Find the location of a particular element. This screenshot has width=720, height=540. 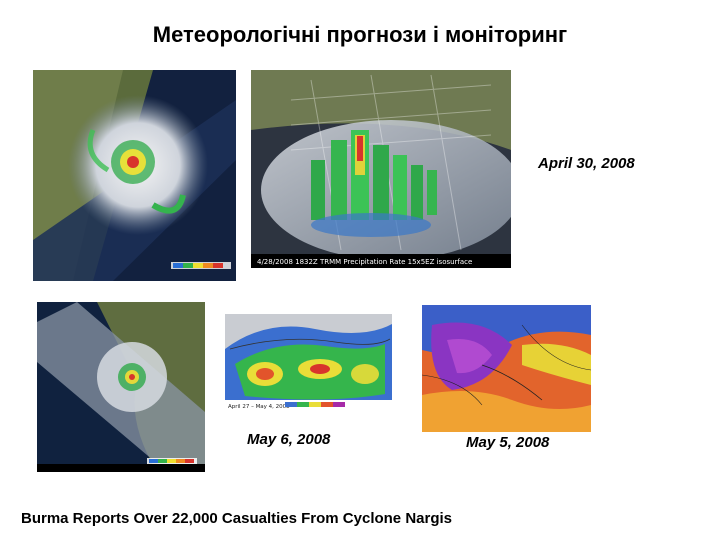

slide-title: Метеорологічні прогнози і моніторинг is located at coordinates (360, 34).